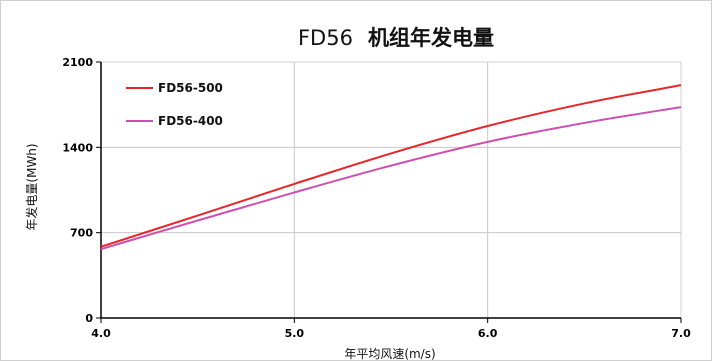  What do you see at coordinates (31, 186) in the screenshot?
I see `y-axis-label: 年发电量(MWh)` at bounding box center [31, 186].